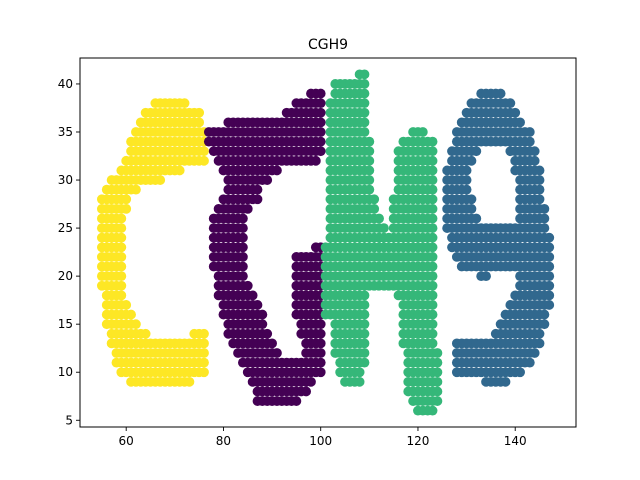  I want to click on x-tick-label: 80, so click(223, 441).